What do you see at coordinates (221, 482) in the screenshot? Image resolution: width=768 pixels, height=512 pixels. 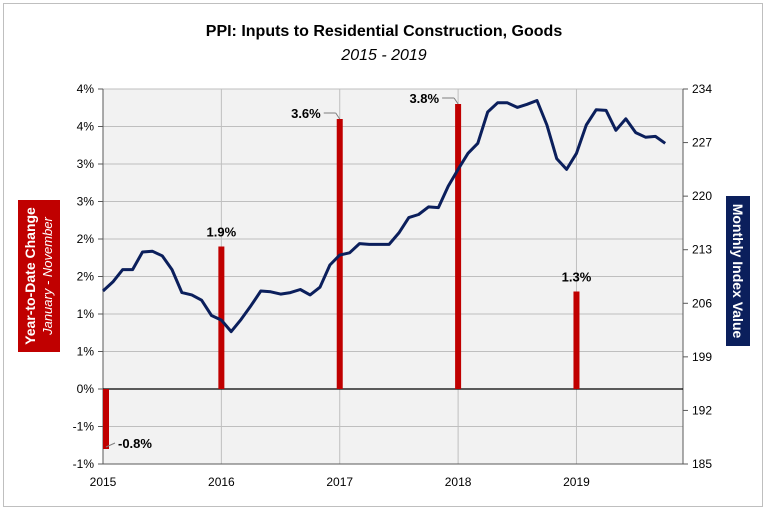 I see `x-tick-label: 2016` at bounding box center [221, 482].